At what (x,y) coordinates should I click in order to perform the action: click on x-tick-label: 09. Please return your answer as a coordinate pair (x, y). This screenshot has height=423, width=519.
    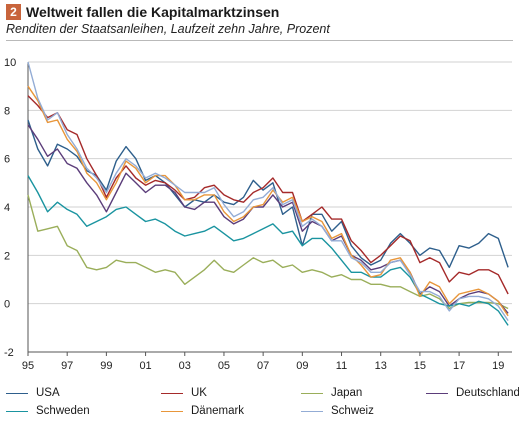
    Looking at the image, I should click on (302, 366).